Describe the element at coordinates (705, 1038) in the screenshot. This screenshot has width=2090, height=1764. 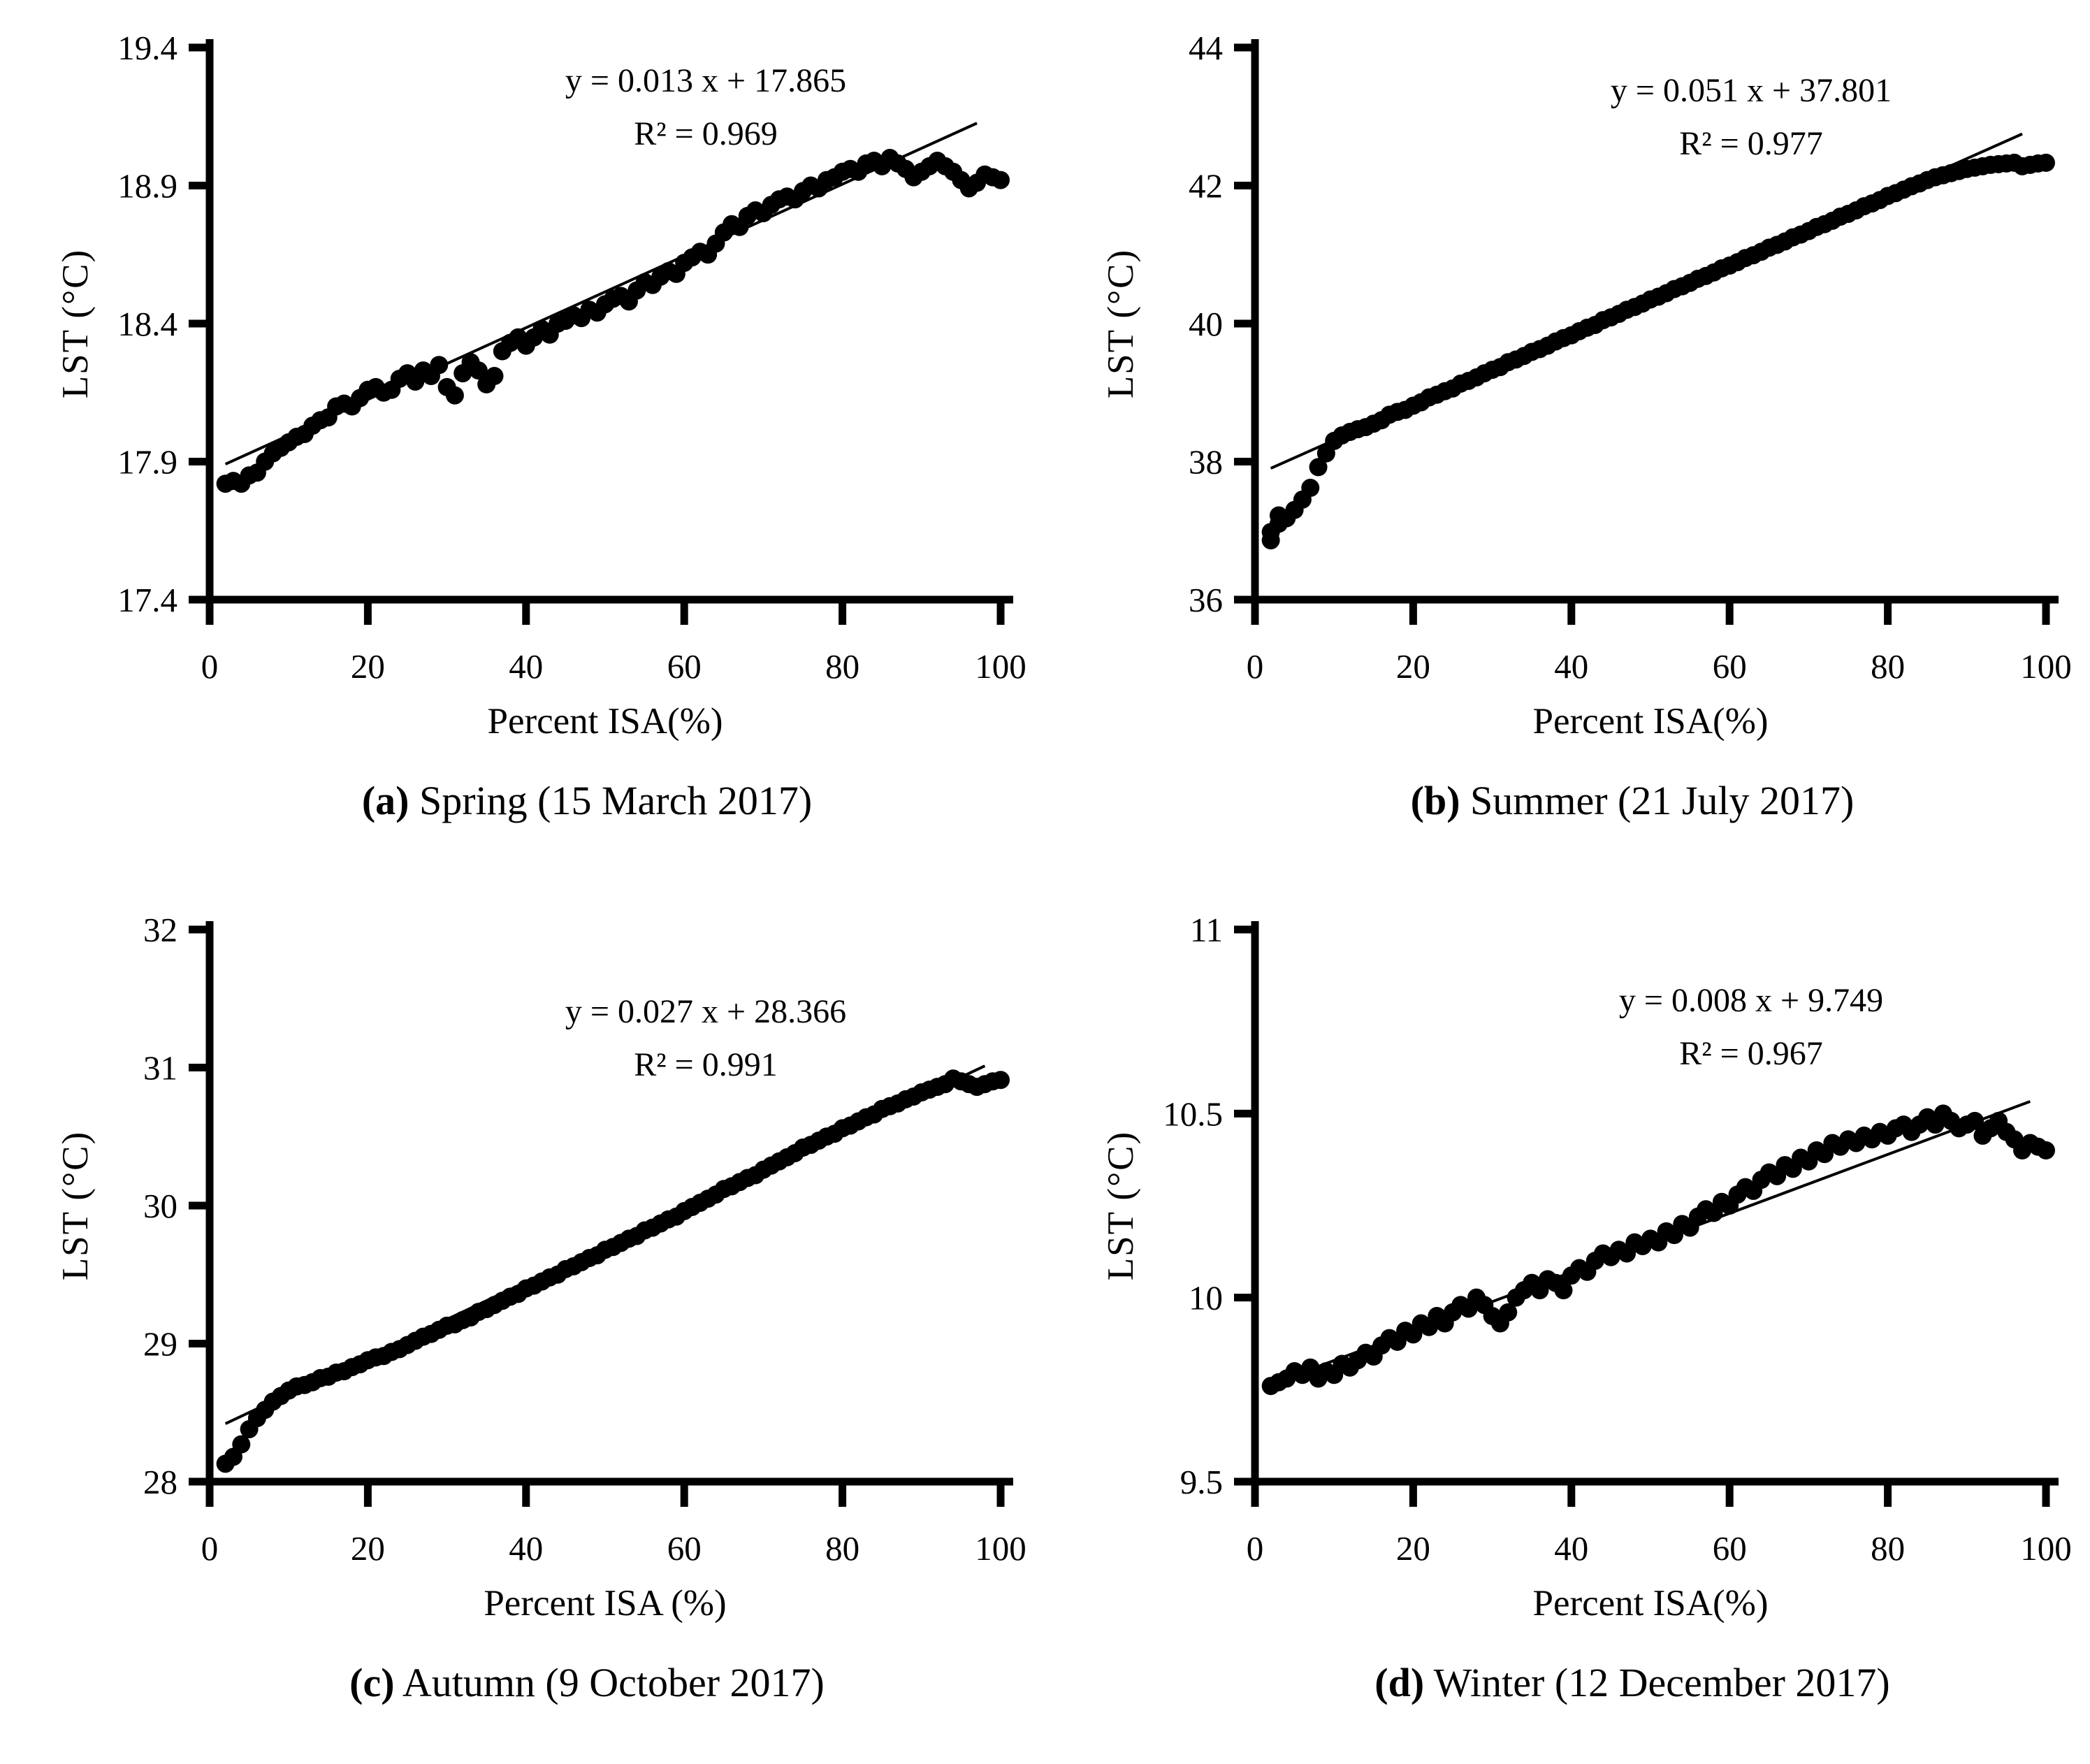
I see `regression-annotation: y = 0.027 x + 28.366 R² = 0.991` at that location.